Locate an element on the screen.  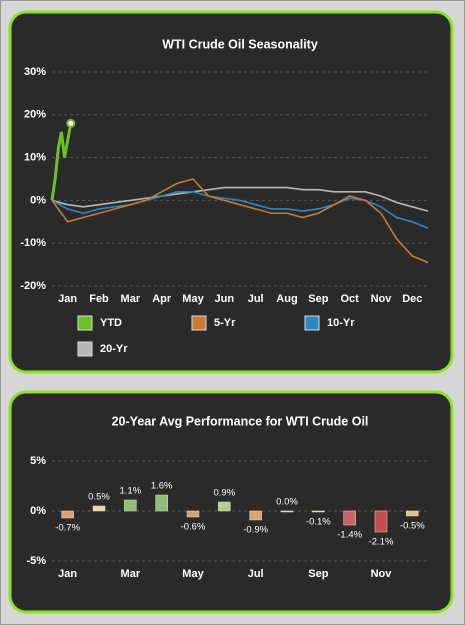
end-marker is located at coordinates (71, 123).